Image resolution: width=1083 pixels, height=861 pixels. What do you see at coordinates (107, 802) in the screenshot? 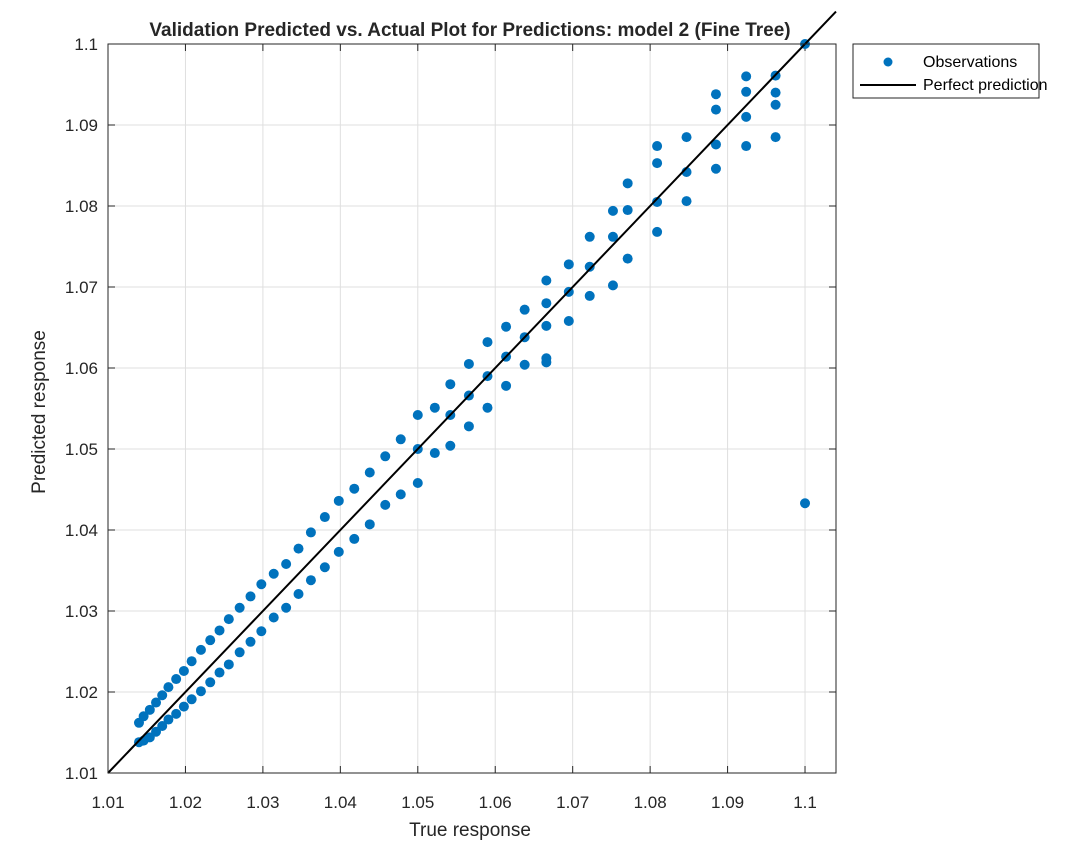
I see `x-tick-label: 1.01` at bounding box center [107, 802].